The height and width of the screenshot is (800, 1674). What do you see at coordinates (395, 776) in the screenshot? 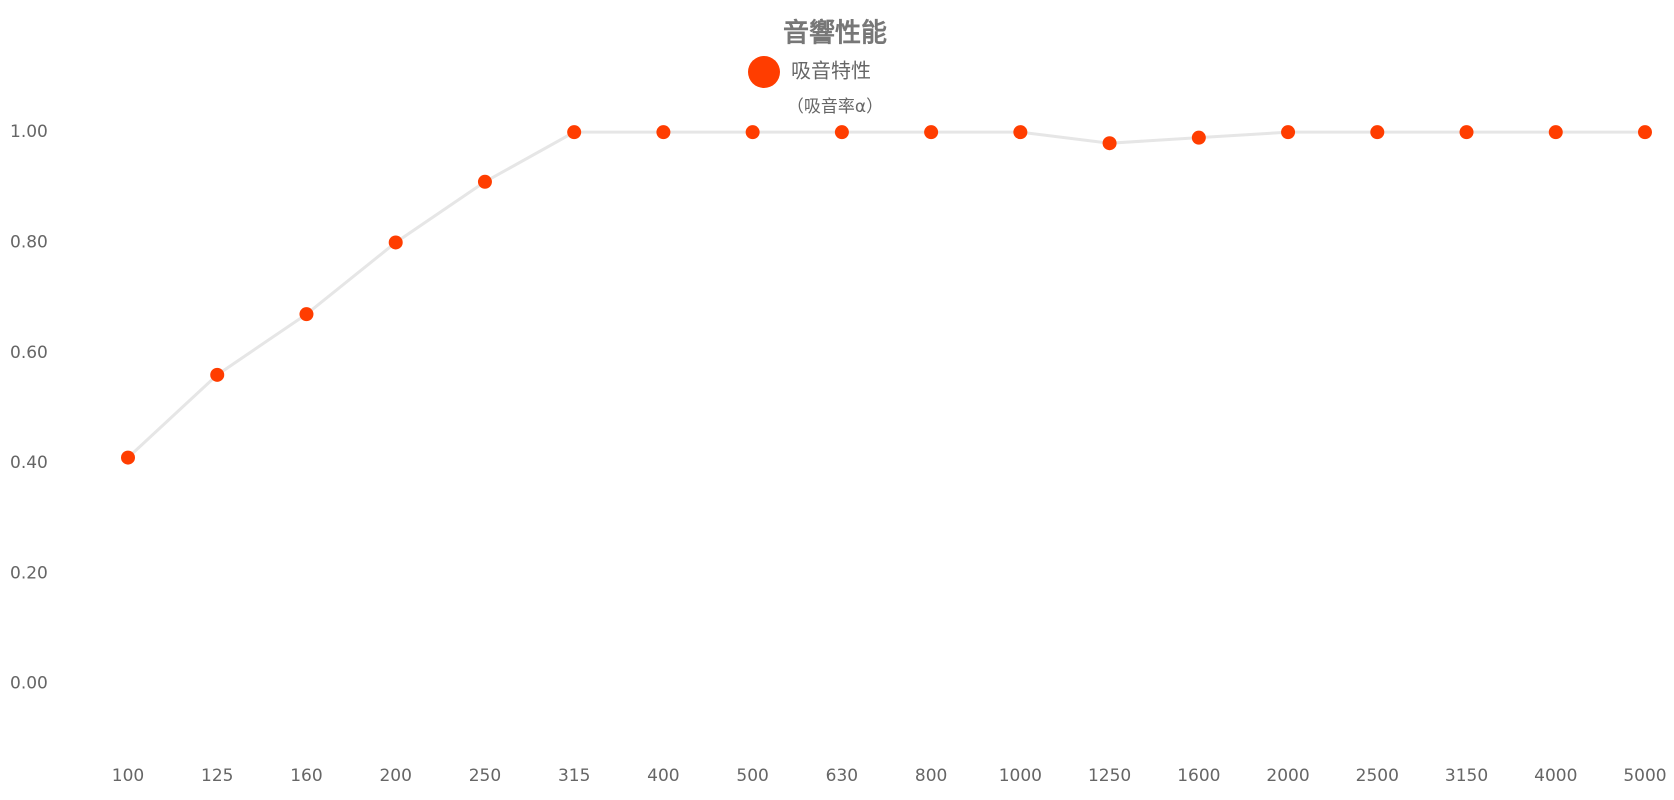
I see `x-tick-label: 200` at bounding box center [395, 776].